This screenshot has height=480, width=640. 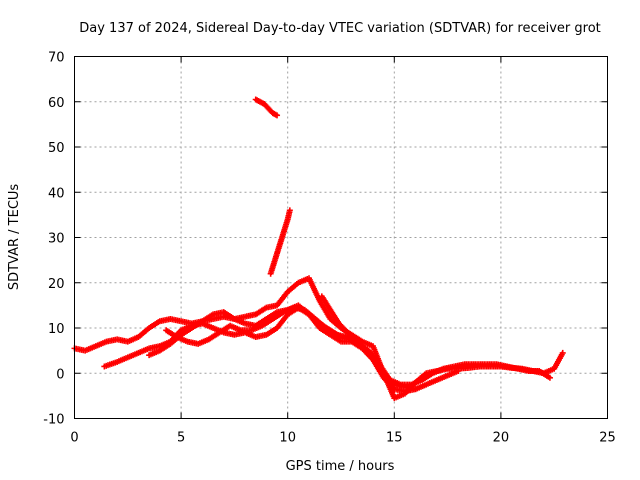 I want to click on x-tick-label: 5, so click(x=181, y=438).